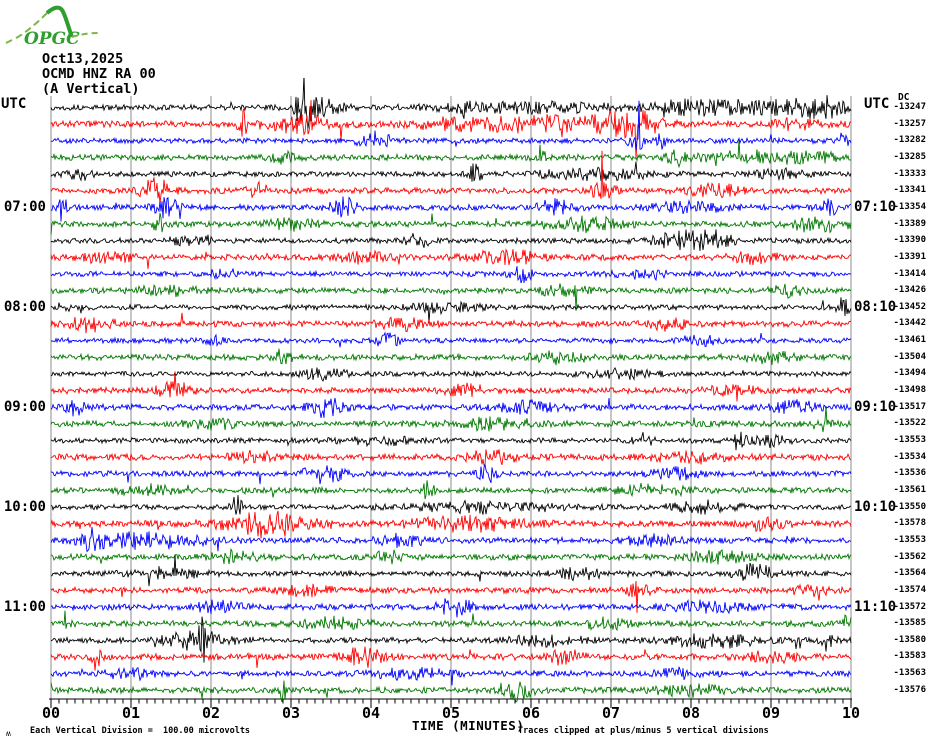 The image size is (930, 744). Describe the element at coordinates (691, 713) in the screenshot. I see `x-tick-label: 08` at that location.